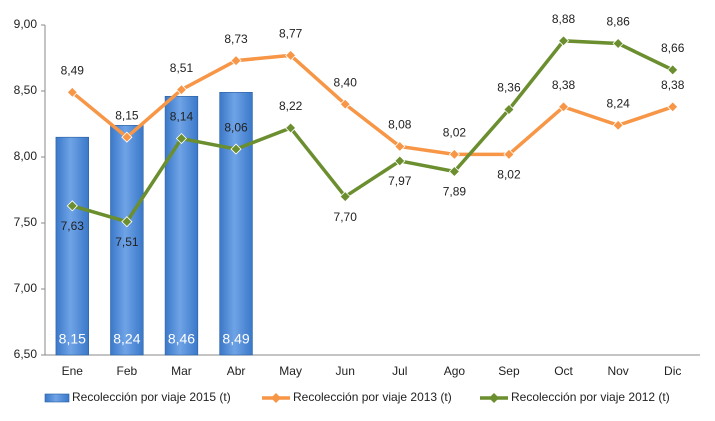 The width and height of the screenshot is (715, 421). What do you see at coordinates (291, 106) in the screenshot?
I see `value-label: 8,22` at bounding box center [291, 106].